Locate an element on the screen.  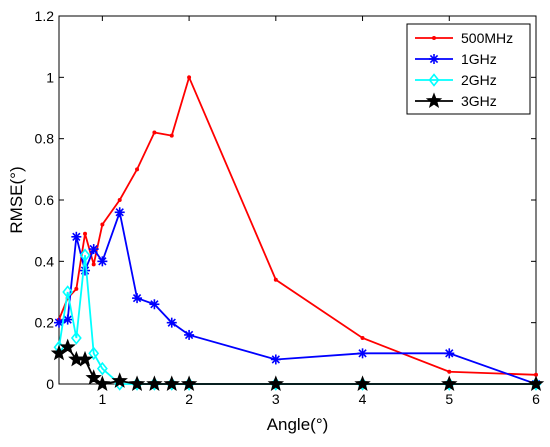
legend-label: 2GHz is located at coordinates (479, 80).